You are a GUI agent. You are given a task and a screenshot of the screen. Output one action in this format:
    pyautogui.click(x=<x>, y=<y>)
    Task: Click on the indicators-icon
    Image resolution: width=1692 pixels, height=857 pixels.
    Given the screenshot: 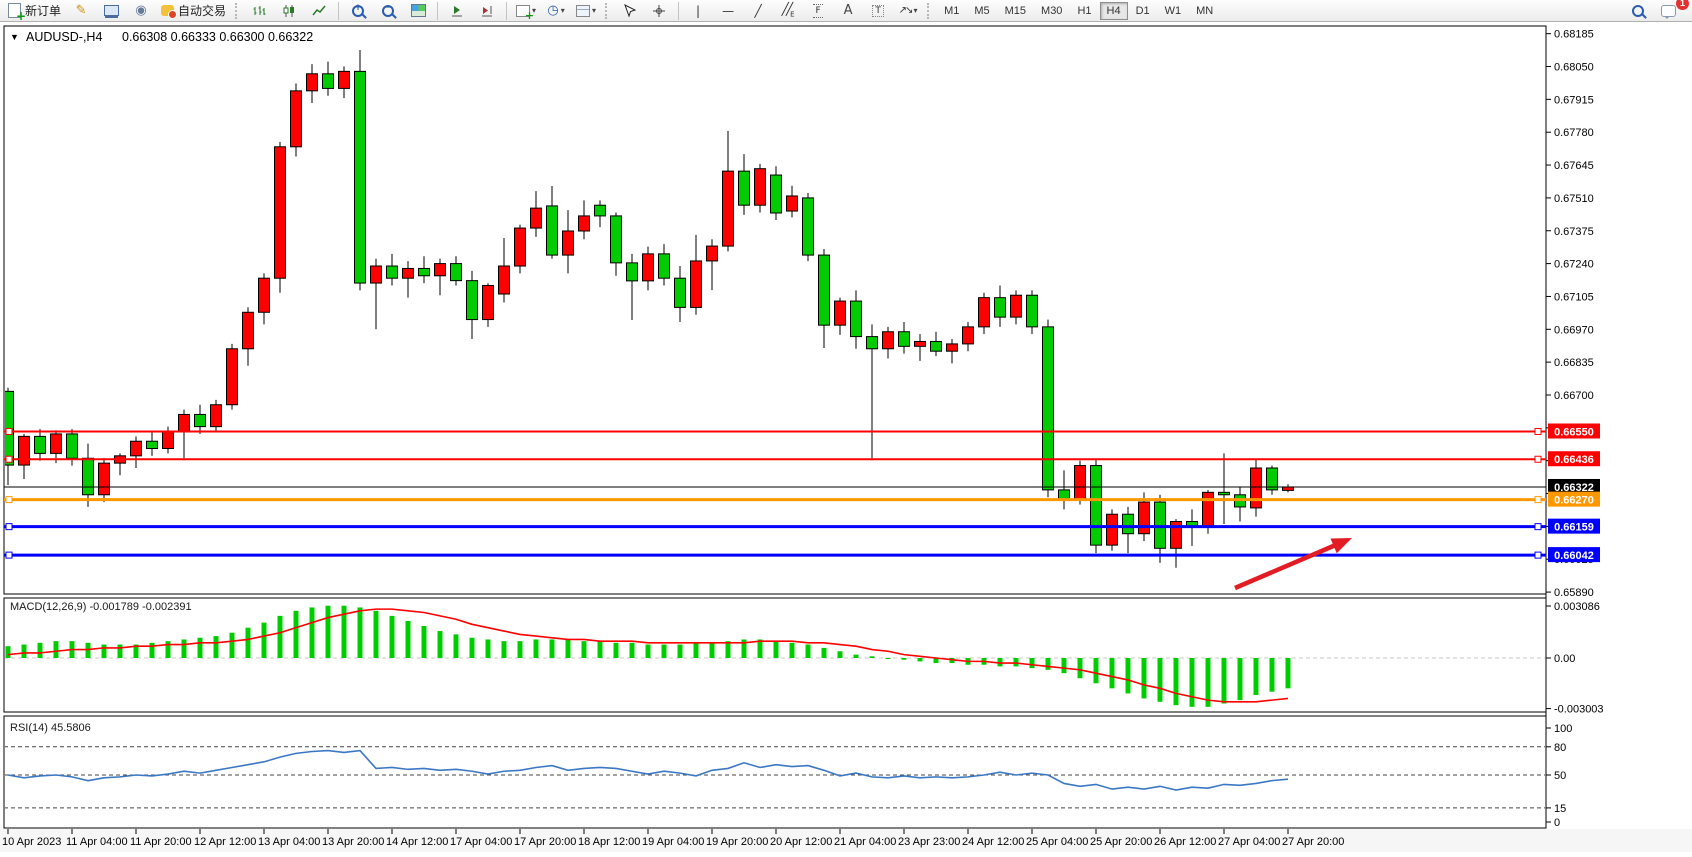 What is the action you would take?
    pyautogui.click(x=525, y=13)
    